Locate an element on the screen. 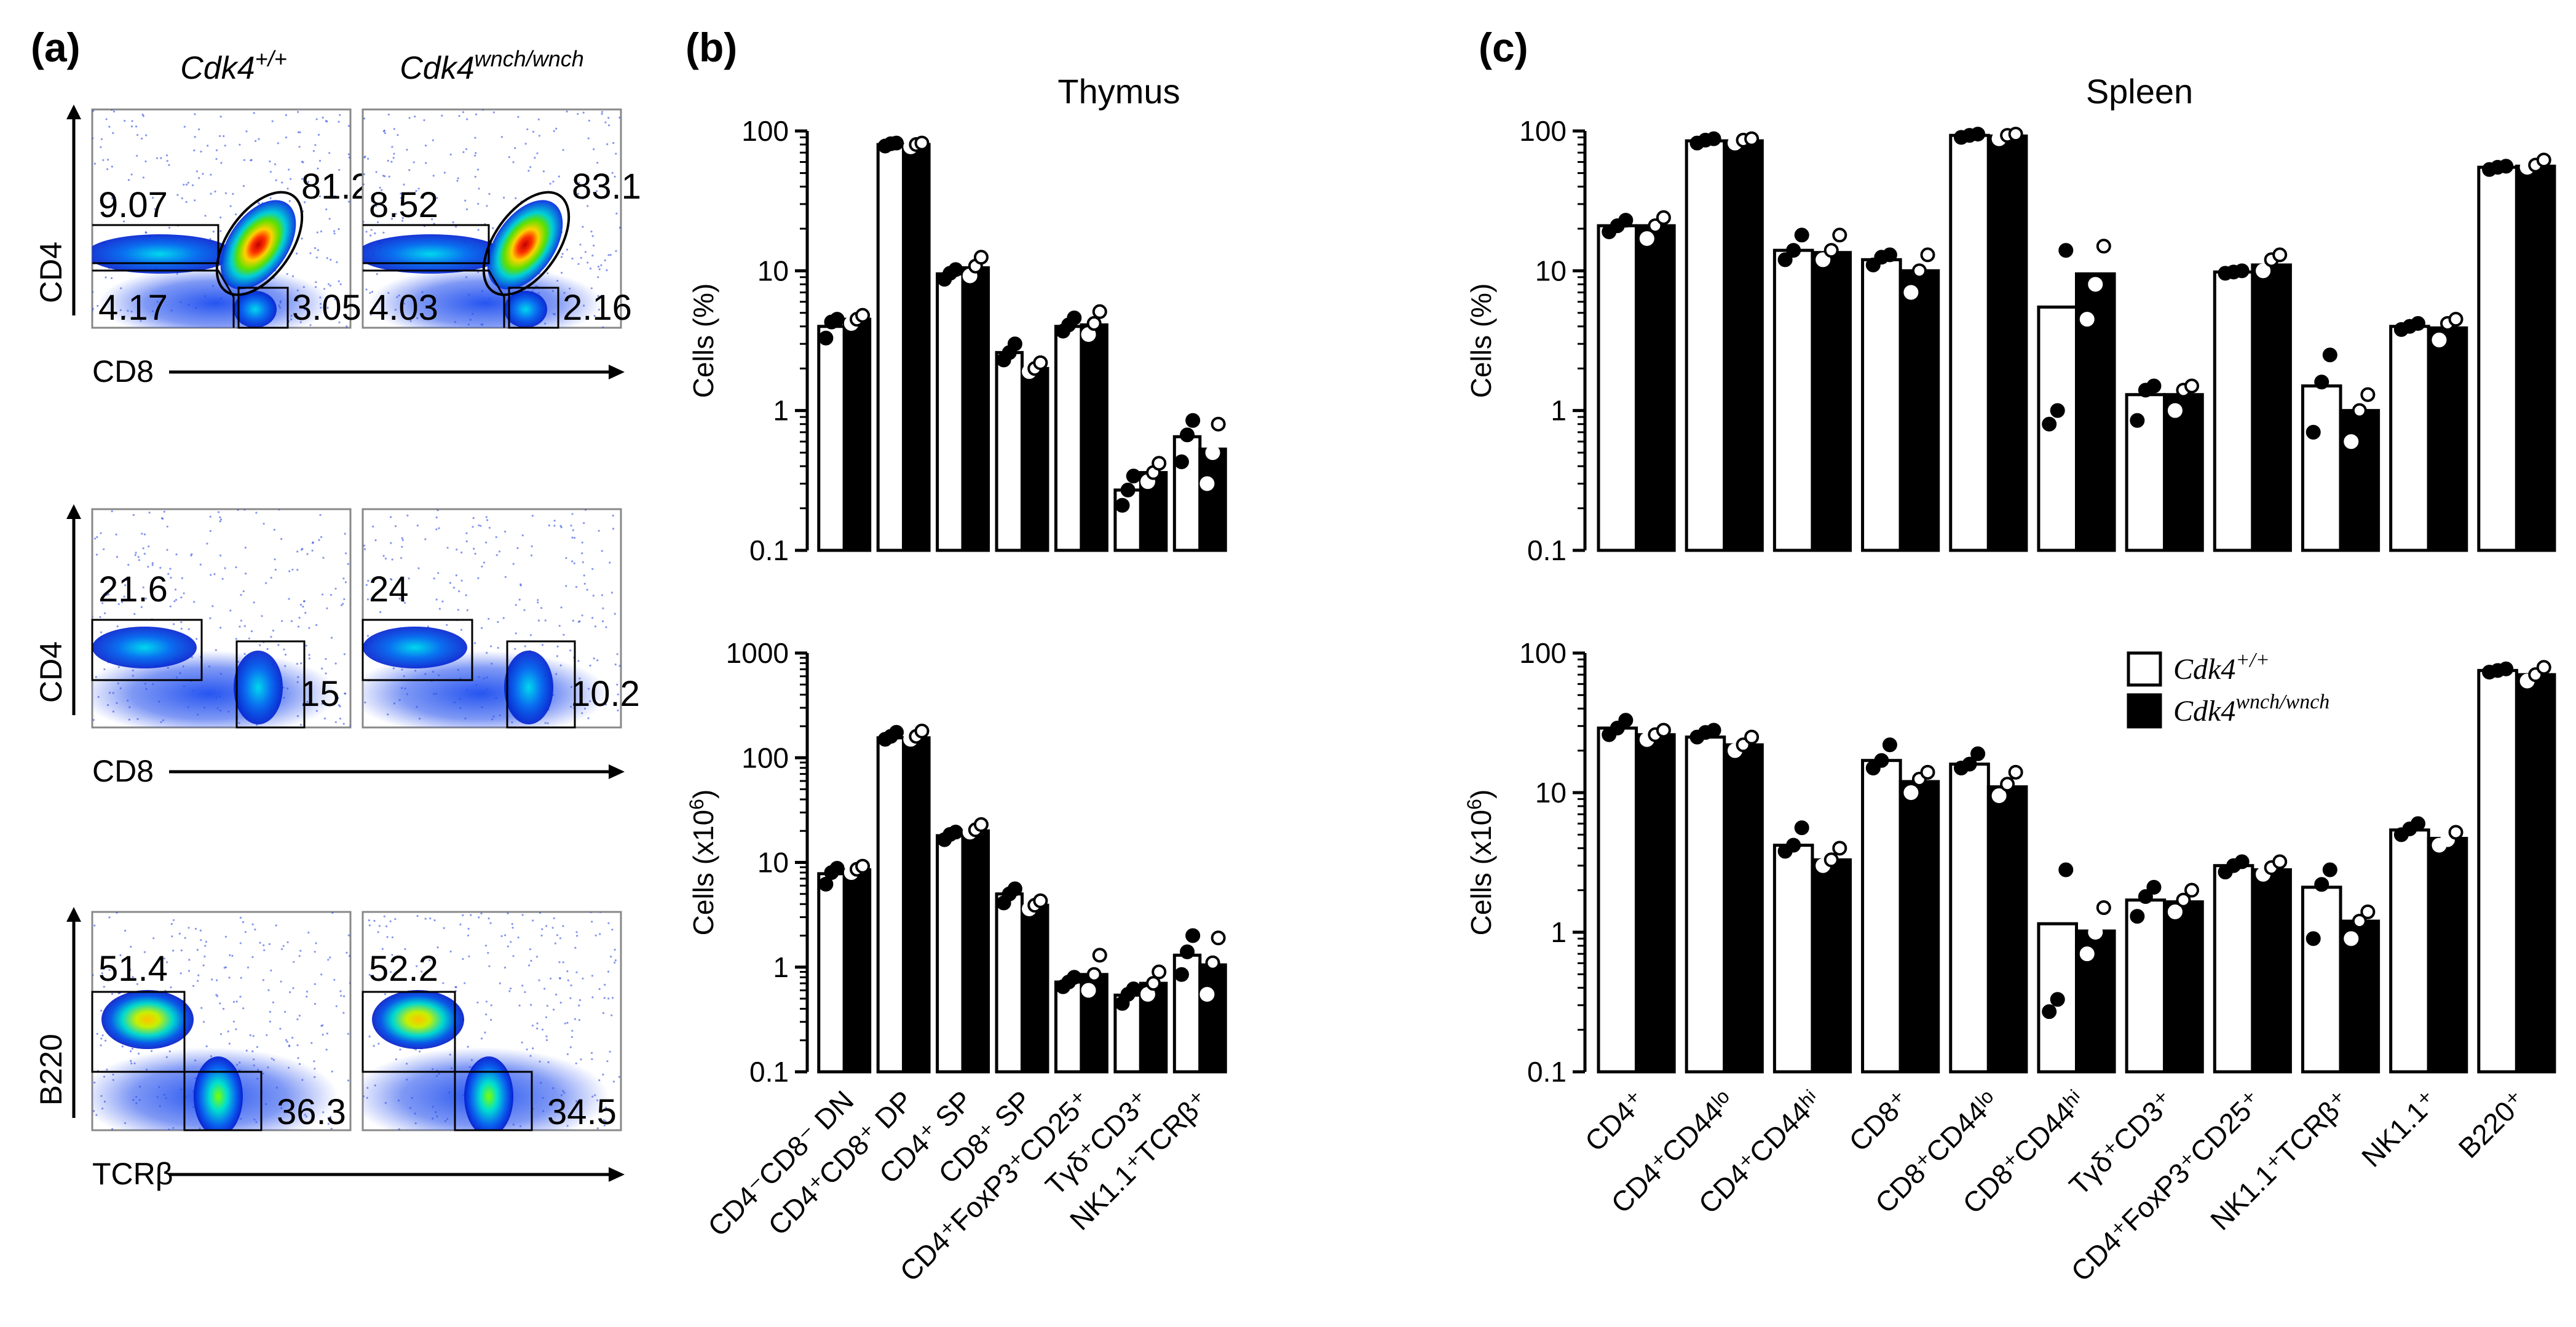  flow-value-cd8: 10.2 is located at coordinates (605, 694).